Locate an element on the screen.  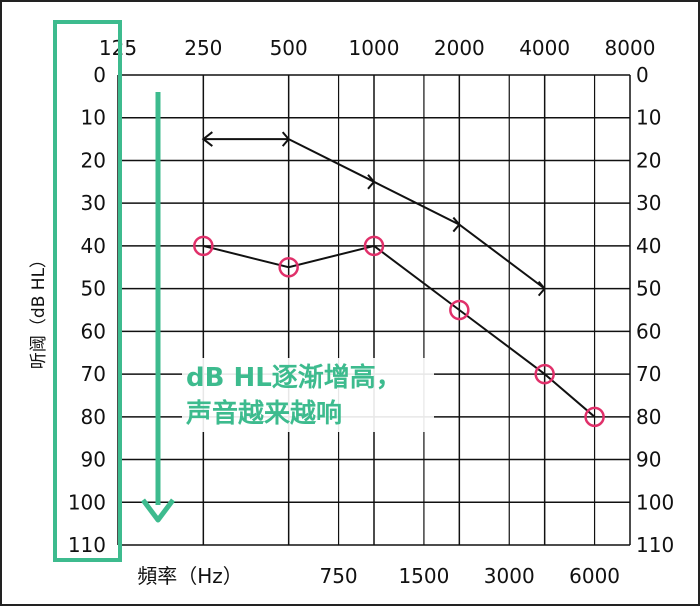
y-axis-highlight-box is located at coordinates (87, 291).